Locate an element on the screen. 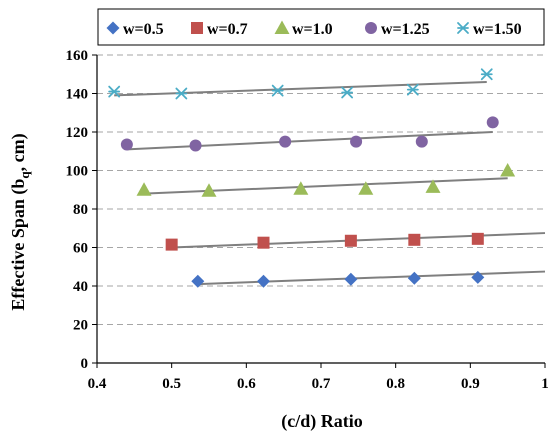 Image resolution: width=550 pixels, height=433 pixels. data-point-s2-p2 is located at coordinates (301, 188).